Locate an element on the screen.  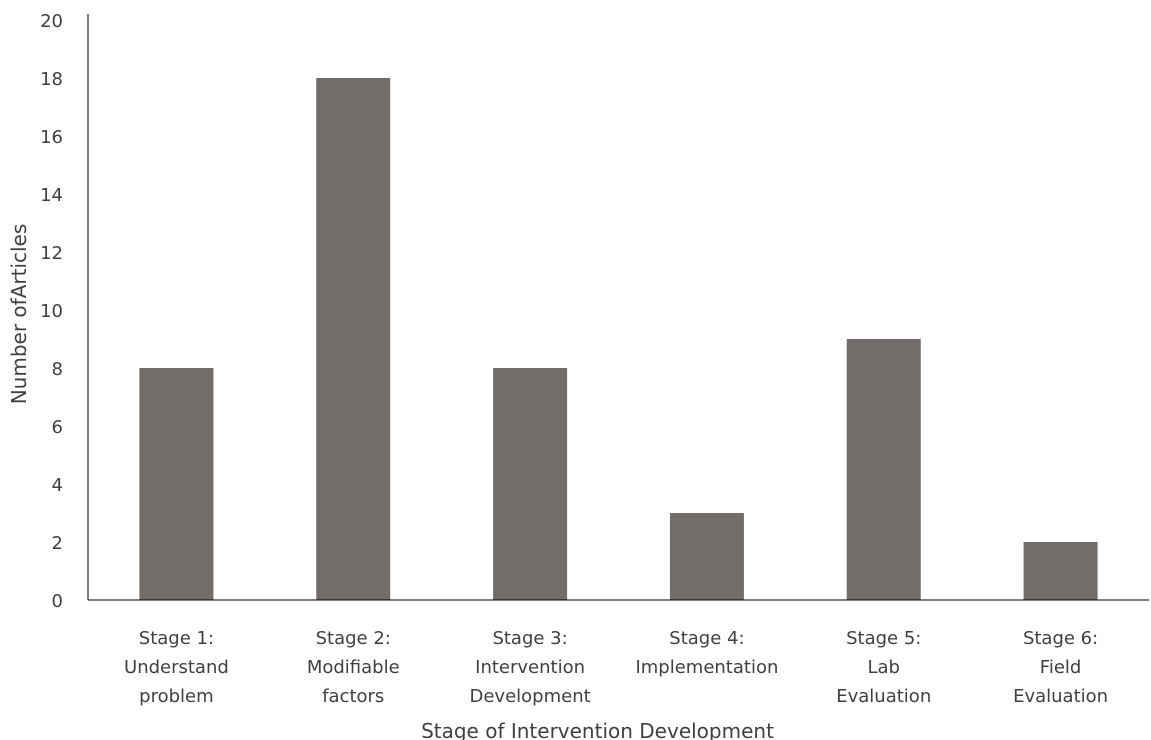
x-tick-label-line: Field is located at coordinates (1061, 667).